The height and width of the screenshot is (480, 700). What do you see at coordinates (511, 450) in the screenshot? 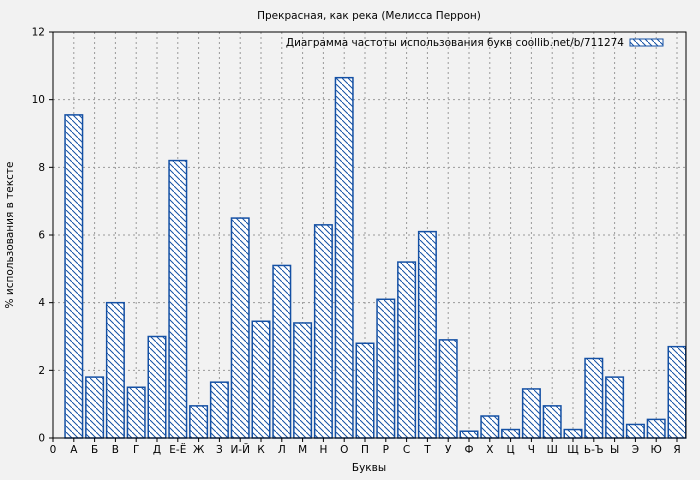
I see `x-tick-label-Ц: Ц` at bounding box center [511, 450].